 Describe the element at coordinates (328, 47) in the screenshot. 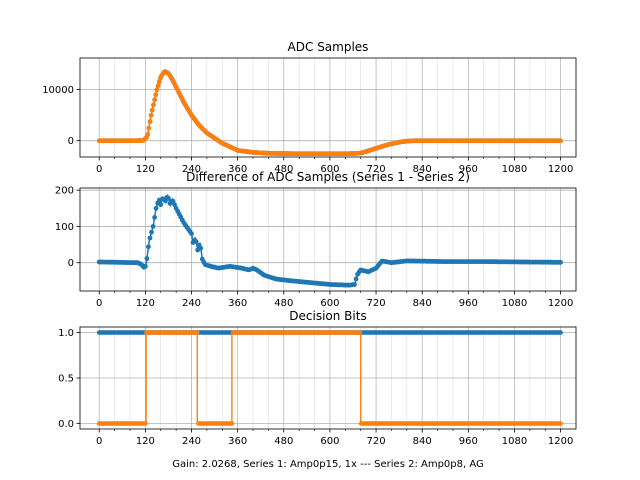

I see `chart-title: ADC Samples` at that location.